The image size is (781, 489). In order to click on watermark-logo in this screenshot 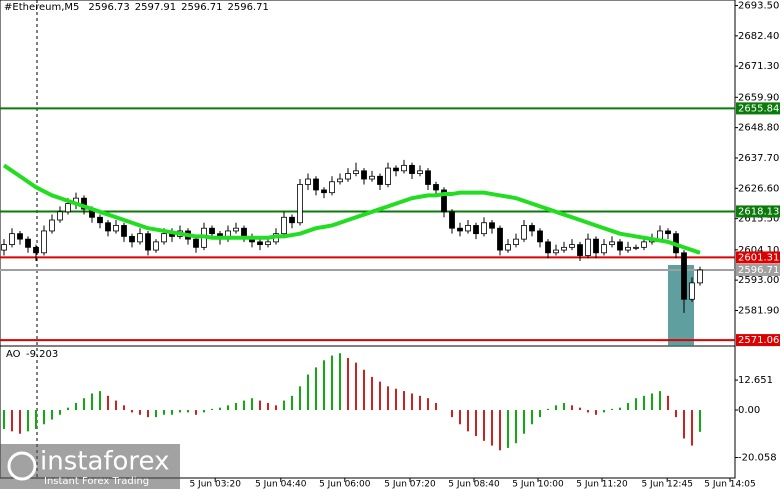, I will do `click(22, 466)`.